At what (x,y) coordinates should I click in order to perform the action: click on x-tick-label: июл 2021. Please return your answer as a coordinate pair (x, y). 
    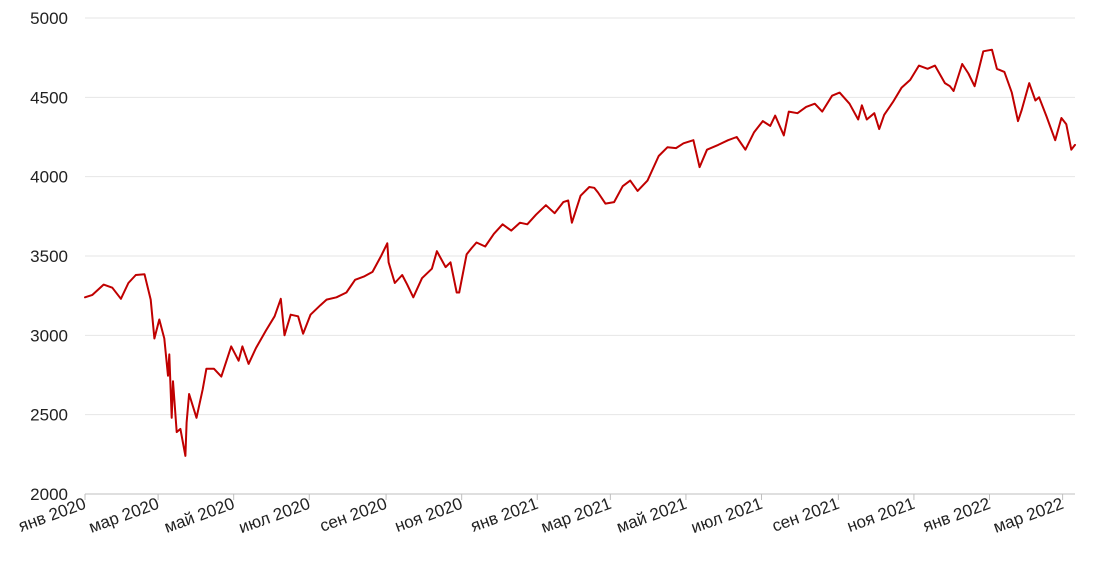
    Looking at the image, I should click on (727, 515).